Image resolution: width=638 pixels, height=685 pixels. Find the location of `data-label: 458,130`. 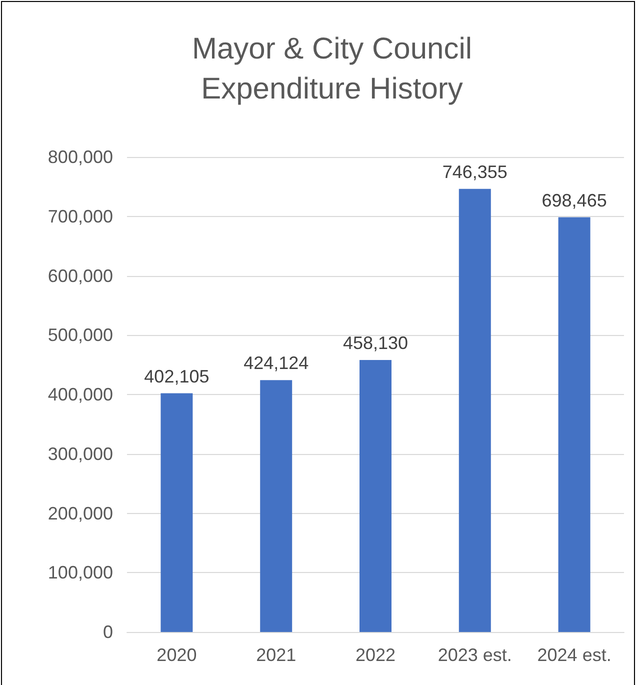

data-label: 458,130 is located at coordinates (375, 342).